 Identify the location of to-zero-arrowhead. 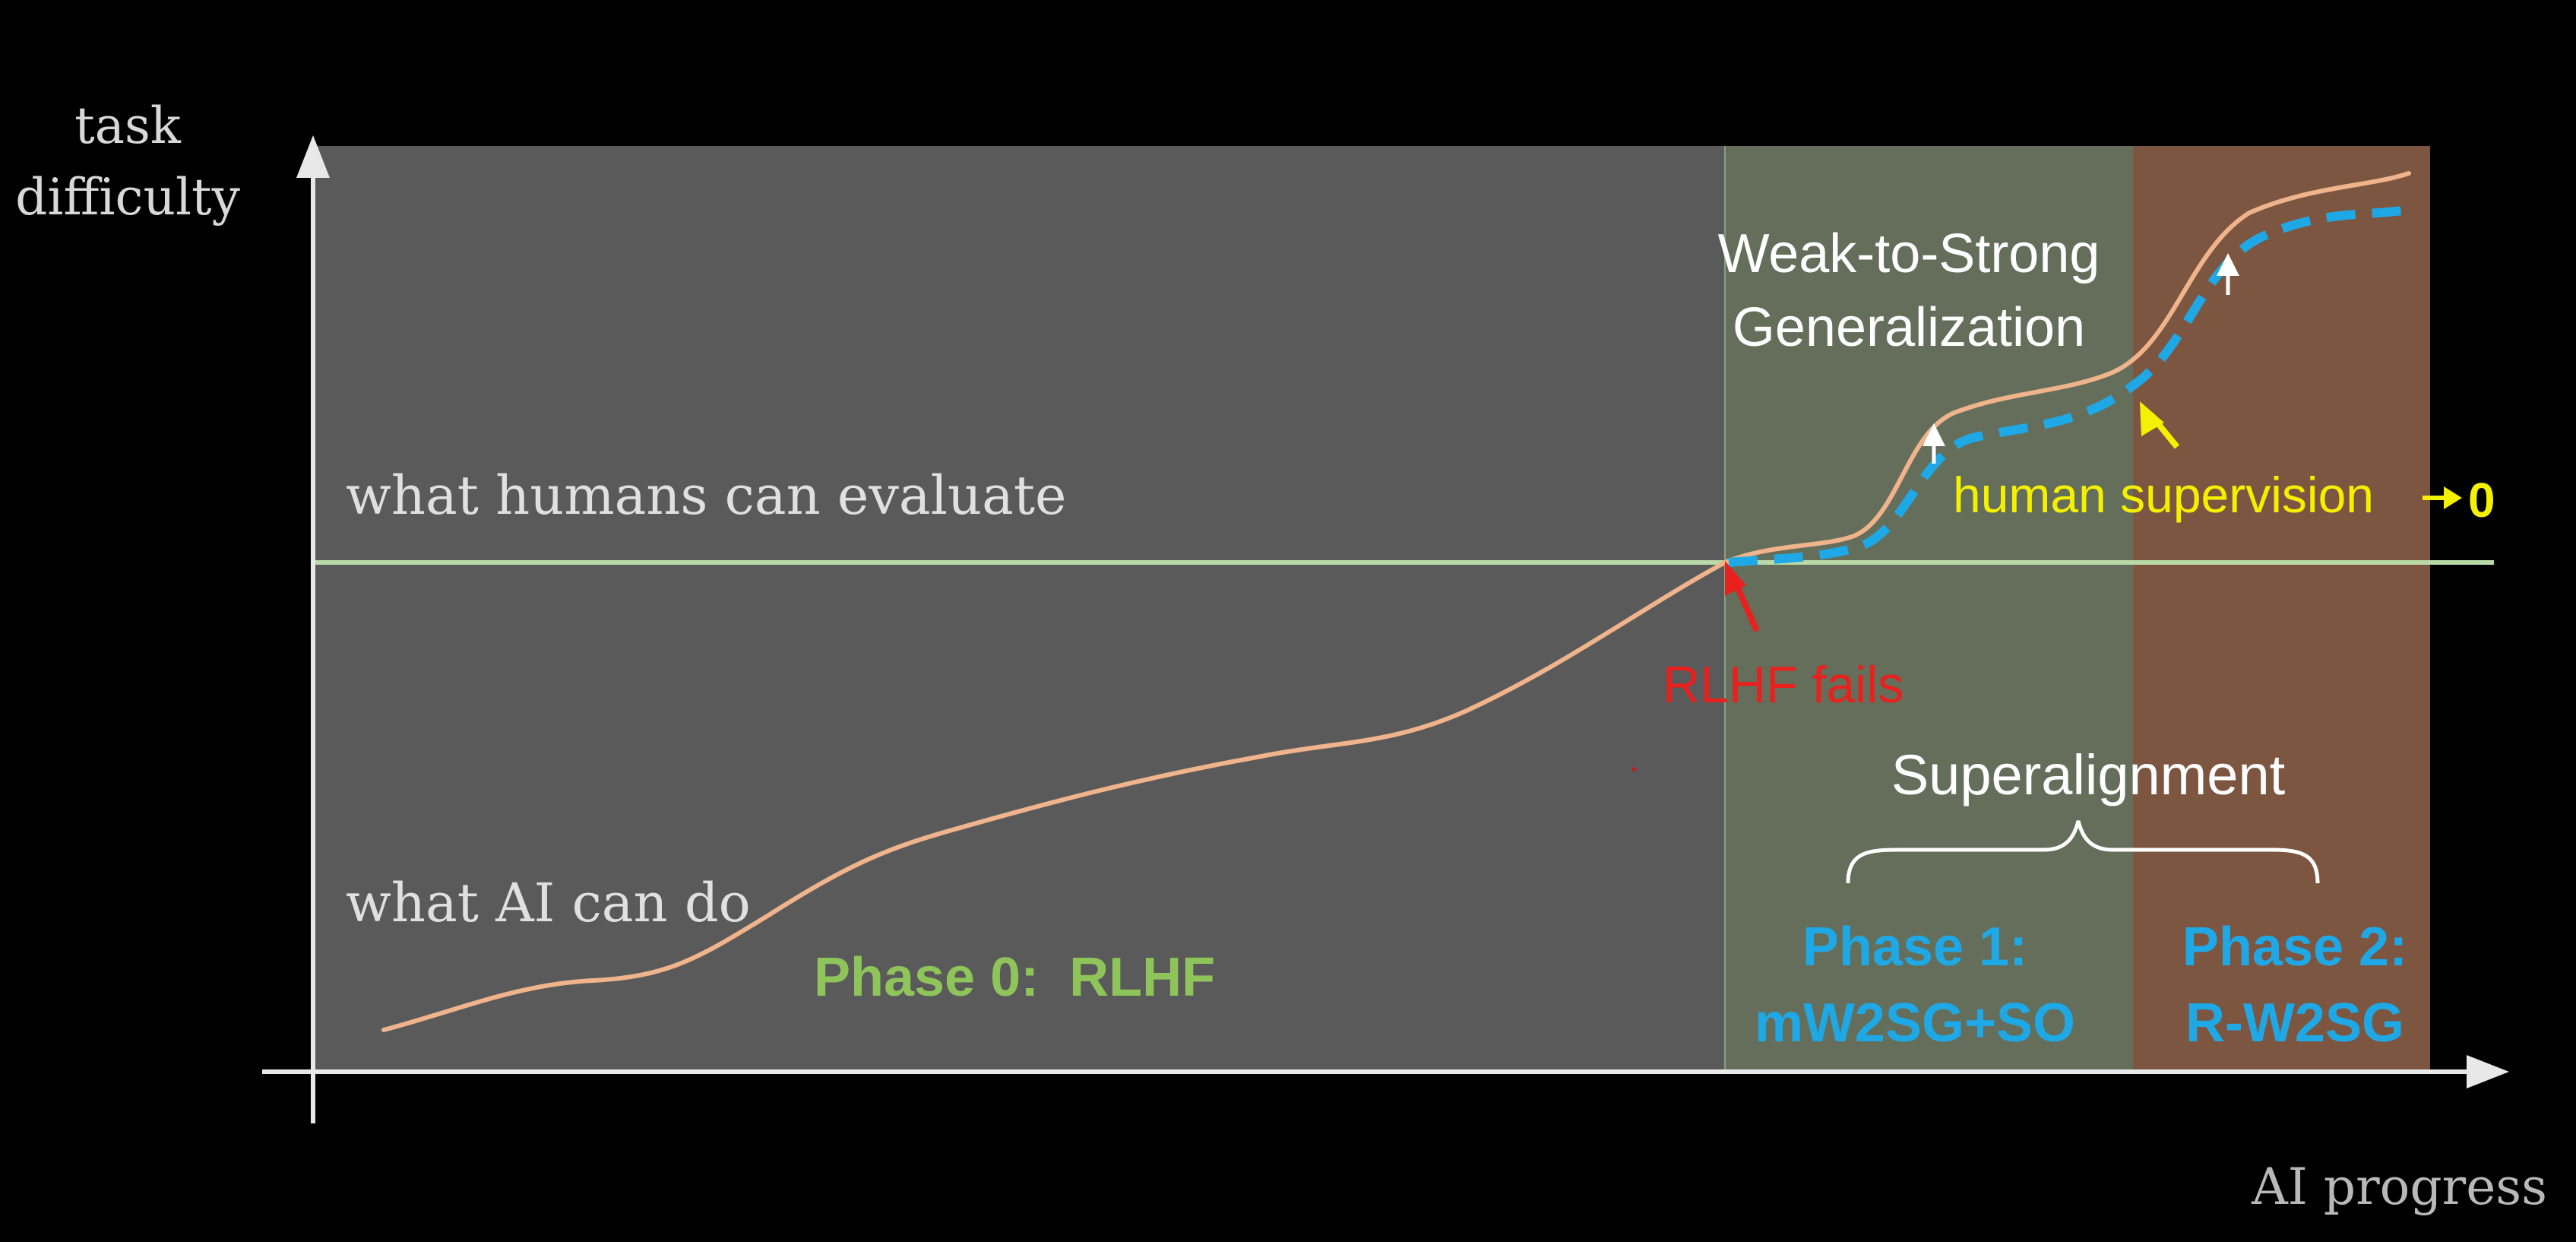
(2453, 498).